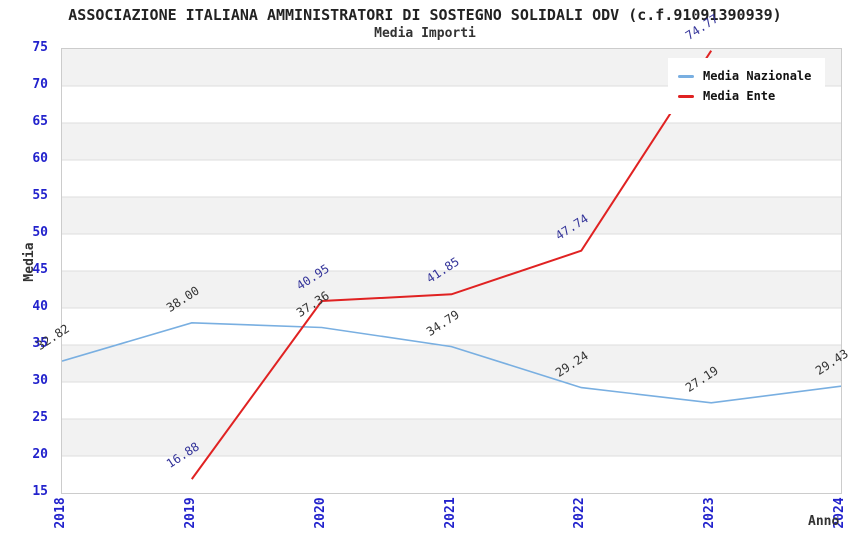 Image resolution: width=850 pixels, height=550 pixels. What do you see at coordinates (450, 513) in the screenshot?
I see `x-tick-label: 2021` at bounding box center [450, 513].